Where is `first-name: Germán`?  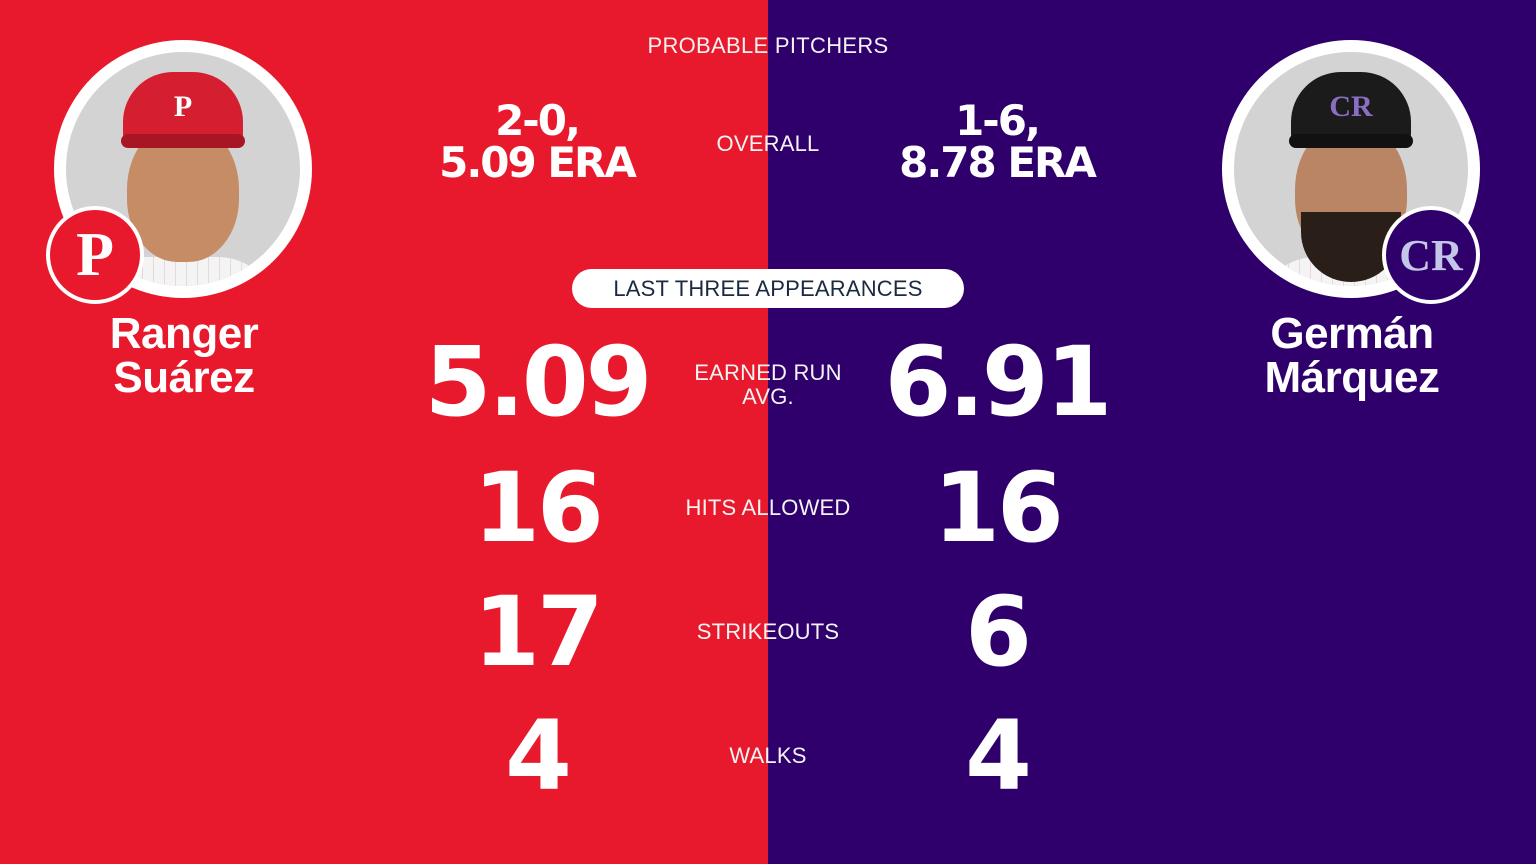 first-name: Germán is located at coordinates (1352, 333).